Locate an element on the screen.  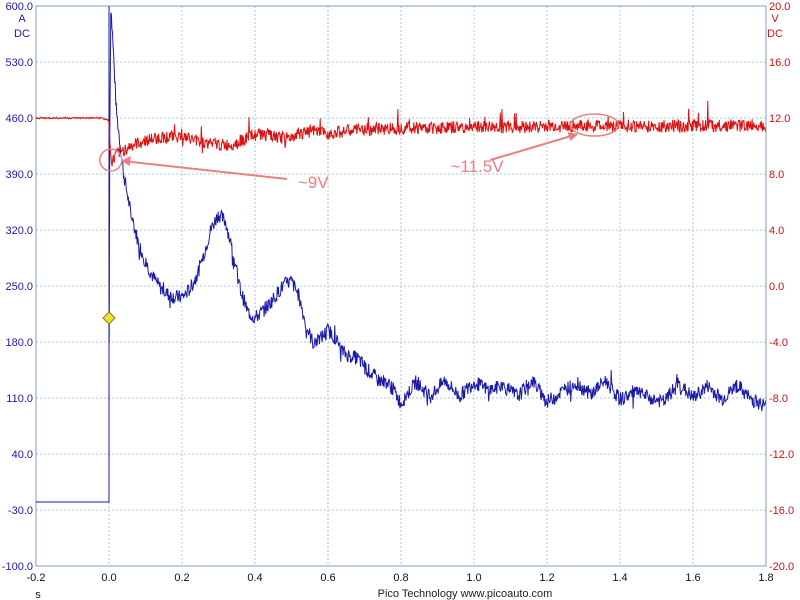
y-left-tick-label: 110.0 is located at coordinates (19, 399).